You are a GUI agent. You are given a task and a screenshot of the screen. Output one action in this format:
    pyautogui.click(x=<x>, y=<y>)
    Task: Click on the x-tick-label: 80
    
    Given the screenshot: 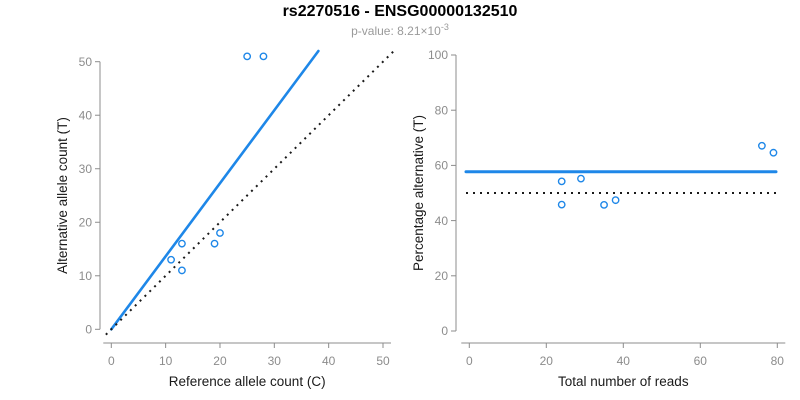 What is the action you would take?
    pyautogui.click(x=778, y=361)
    